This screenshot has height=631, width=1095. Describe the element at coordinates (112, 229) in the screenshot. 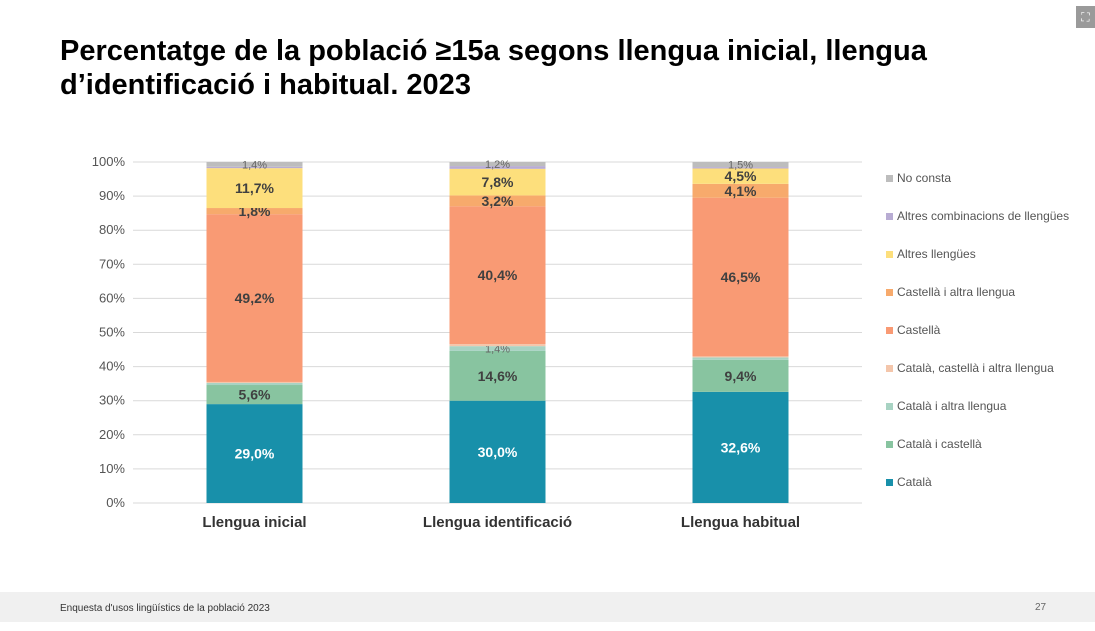

I see `y-tick-label: 80%` at that location.